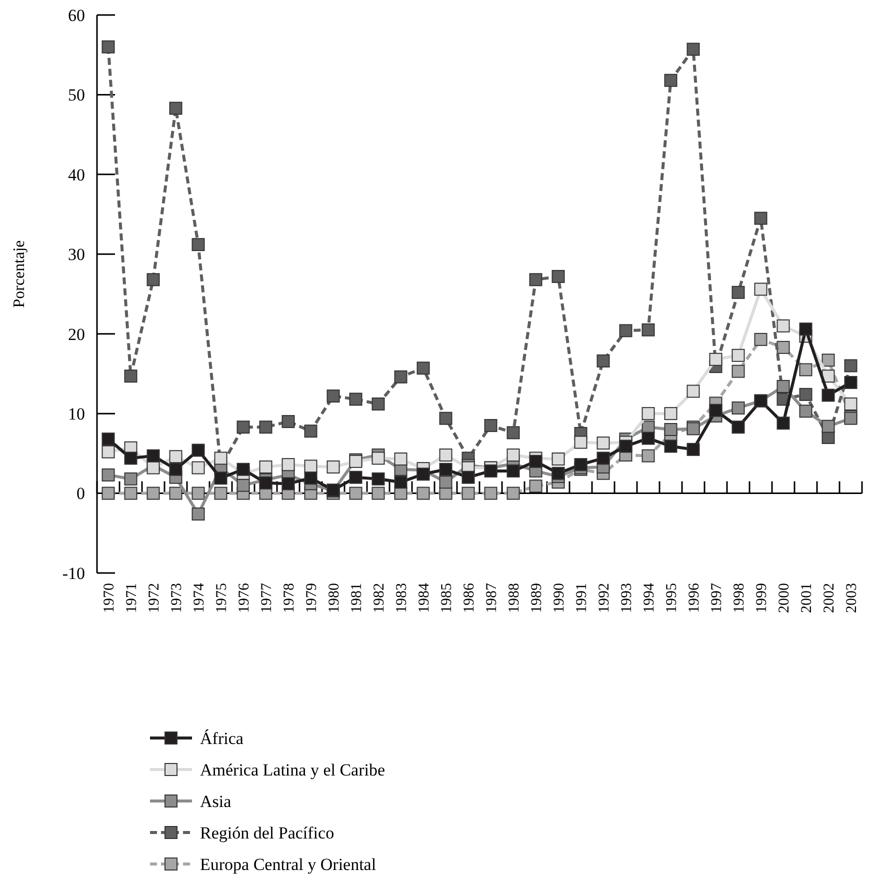  I want to click on x-tick-label: 1999, so click(762, 598).